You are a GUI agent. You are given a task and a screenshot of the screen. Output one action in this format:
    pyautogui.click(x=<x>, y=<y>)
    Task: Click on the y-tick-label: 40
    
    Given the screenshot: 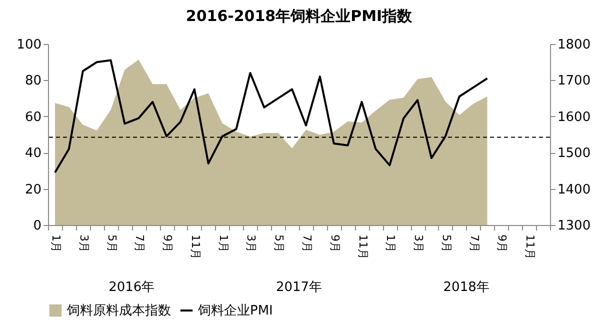 What is the action you would take?
    pyautogui.click(x=33, y=154)
    